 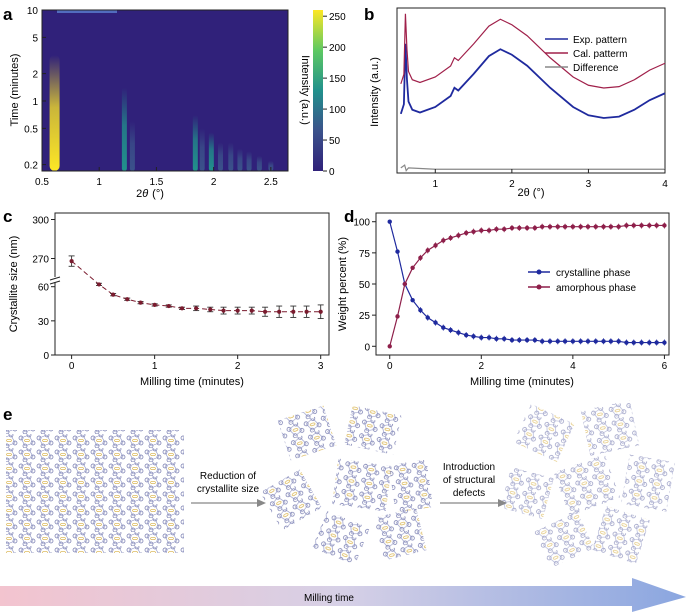 I want to click on heatmap-background, so click(x=165, y=90).